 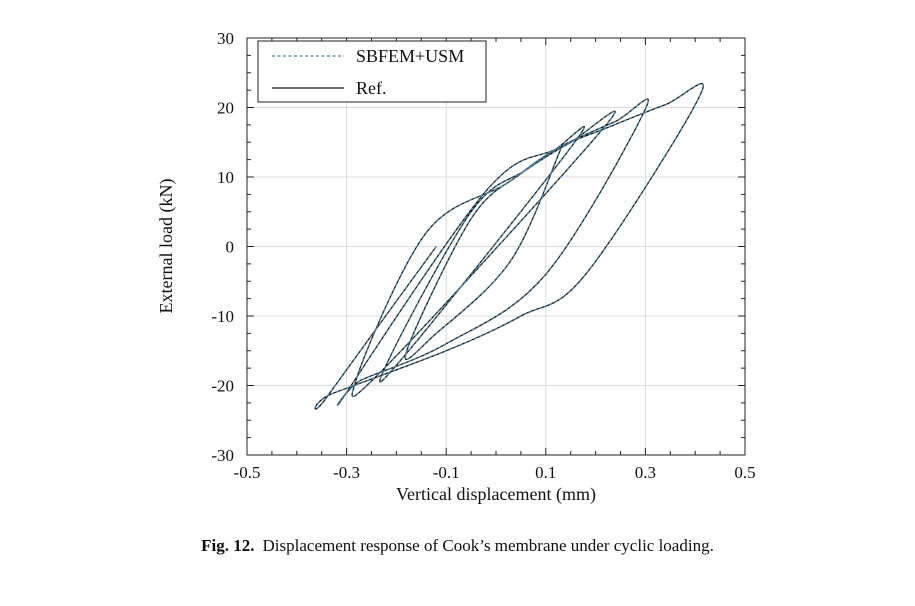 What do you see at coordinates (225, 108) in the screenshot?
I see `y-tick-label: 20` at bounding box center [225, 108].